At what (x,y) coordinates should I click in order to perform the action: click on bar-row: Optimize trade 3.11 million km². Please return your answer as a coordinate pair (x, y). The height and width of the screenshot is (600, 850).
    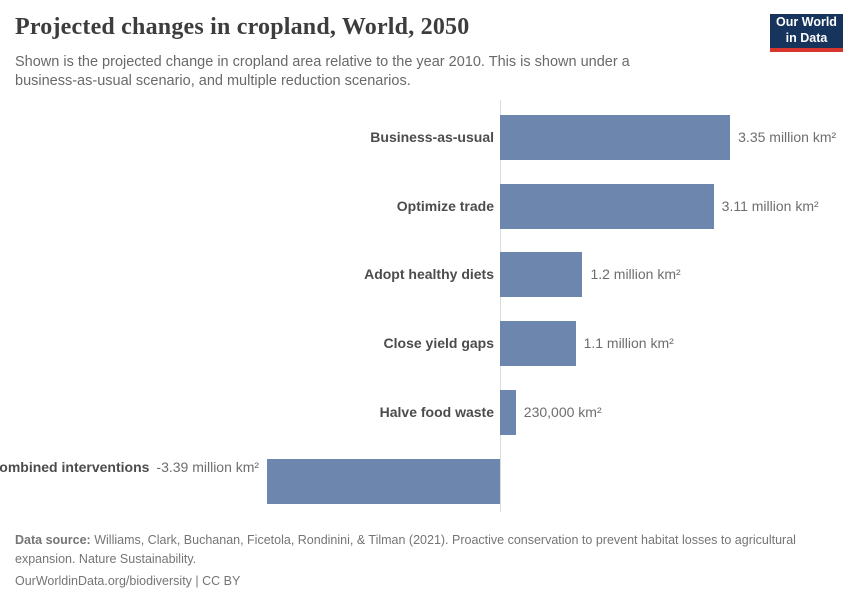
    Looking at the image, I should click on (425, 203).